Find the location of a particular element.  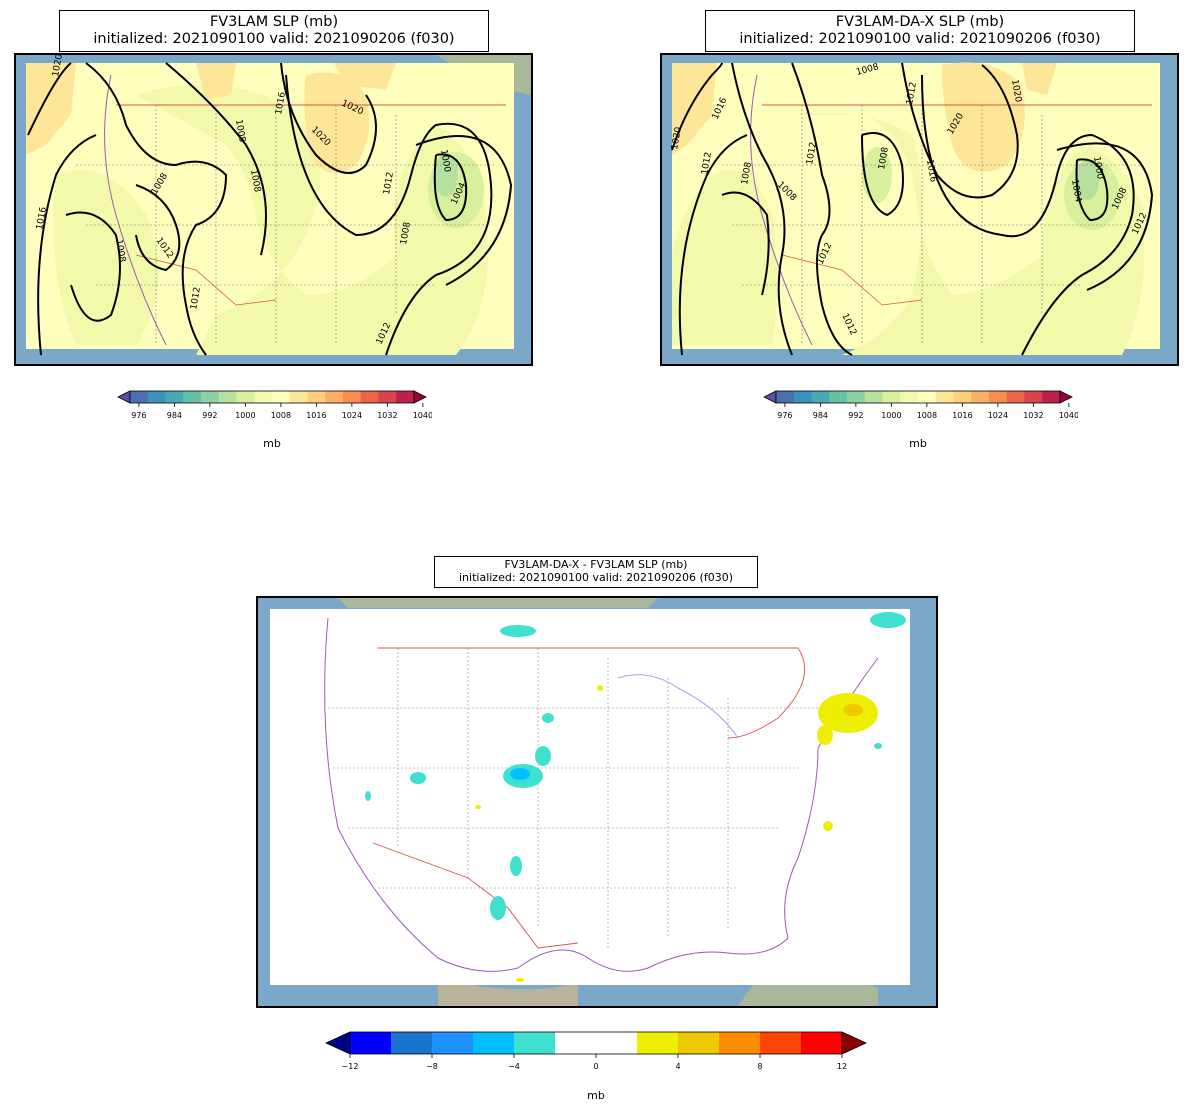

colorbar-extend-min is located at coordinates (338, 1043).